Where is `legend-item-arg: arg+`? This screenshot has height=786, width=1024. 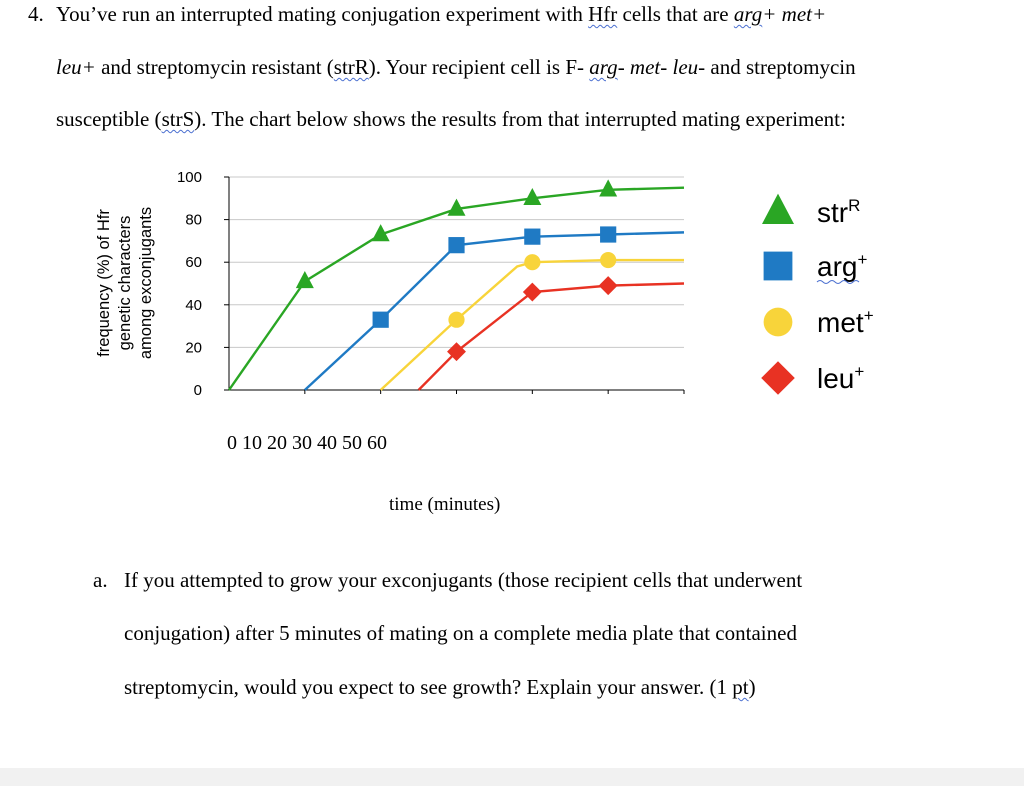
legend-item-arg: arg+ is located at coordinates (815, 267).